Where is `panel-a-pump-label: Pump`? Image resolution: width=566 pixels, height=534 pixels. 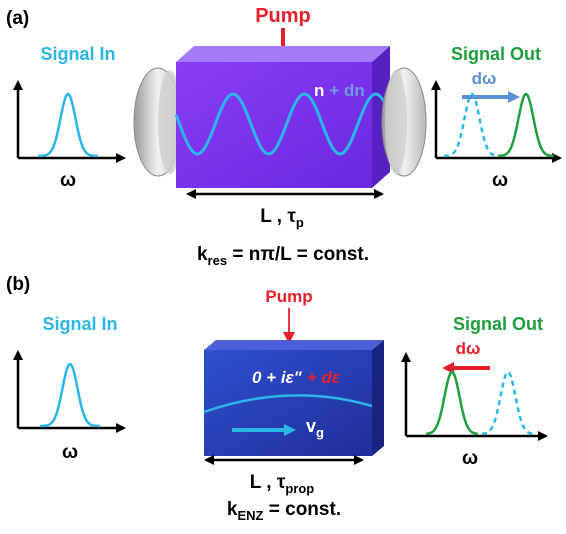 panel-a-pump-label: Pump is located at coordinates (283, 16).